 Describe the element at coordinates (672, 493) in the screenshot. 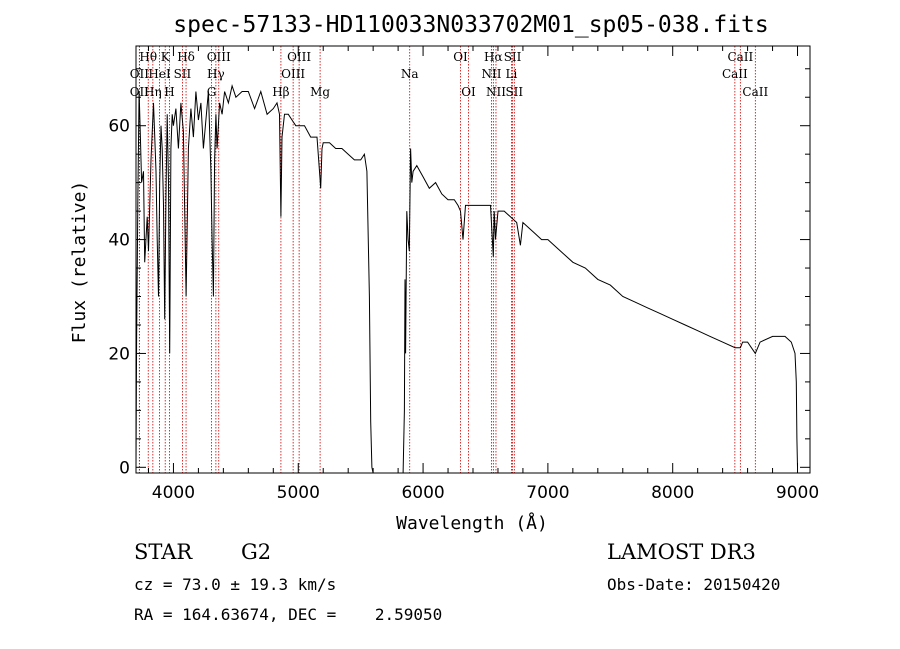

I see `x-tick-label: 8000` at that location.